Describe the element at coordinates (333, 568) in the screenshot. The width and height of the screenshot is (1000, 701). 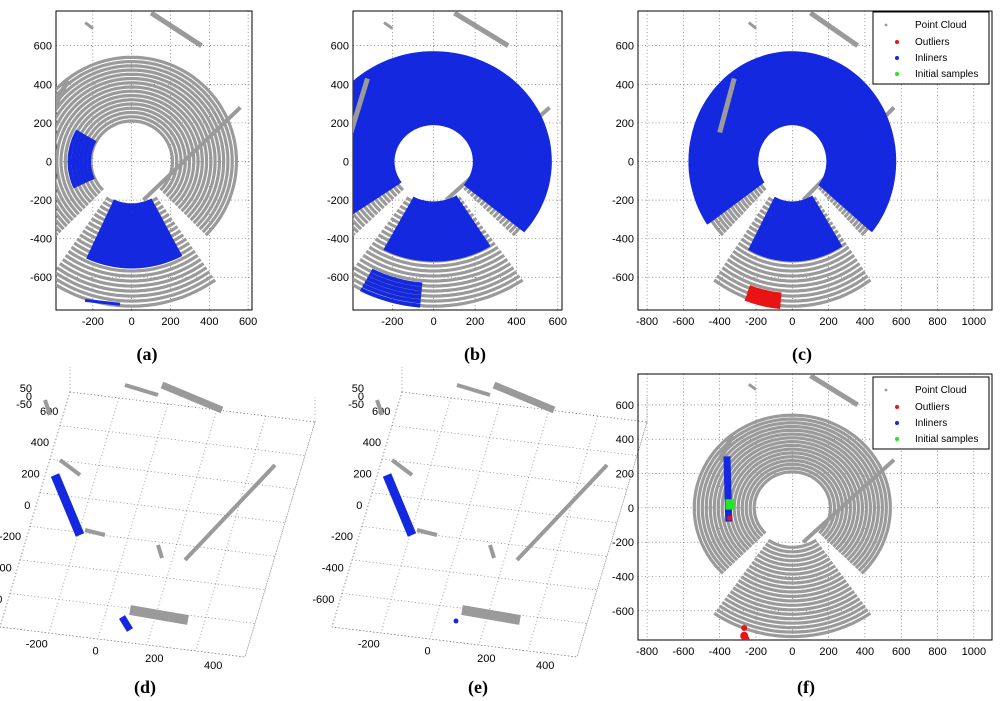
I see `ytick-e-5: -400` at that location.